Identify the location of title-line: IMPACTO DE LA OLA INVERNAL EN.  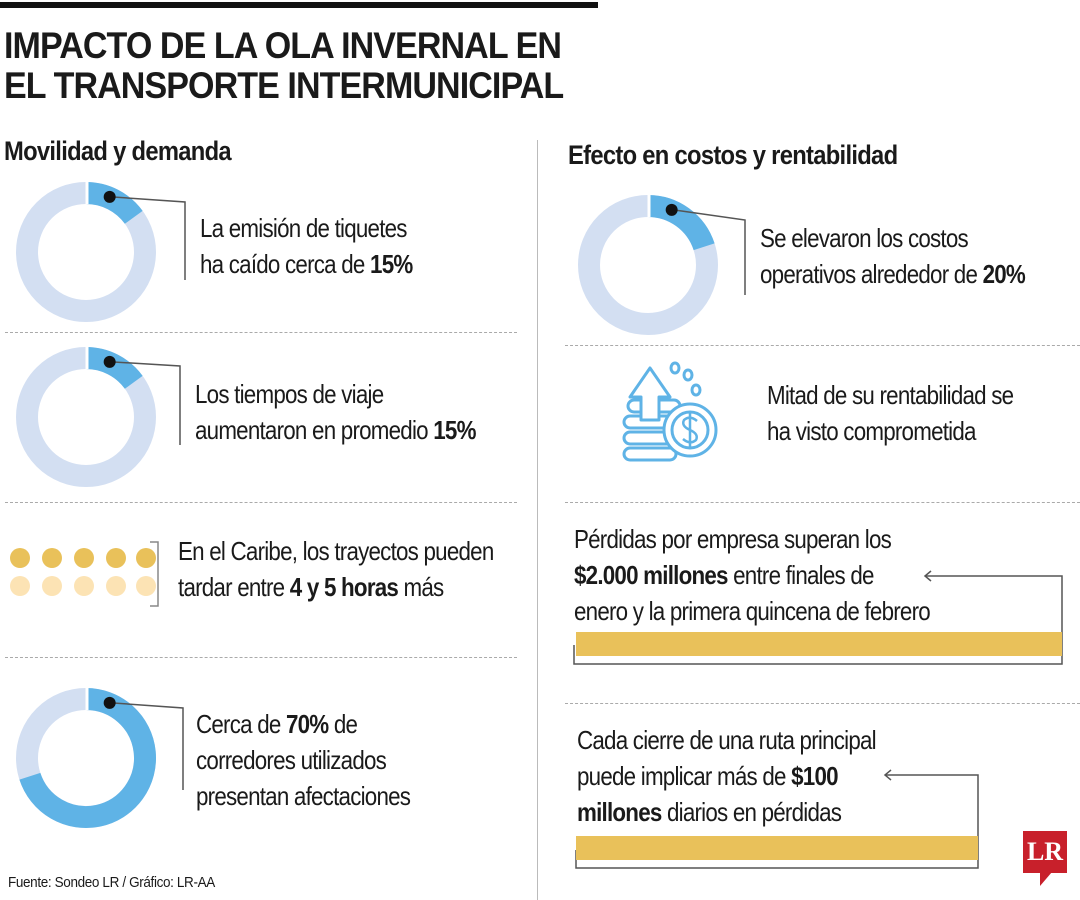
(283, 45).